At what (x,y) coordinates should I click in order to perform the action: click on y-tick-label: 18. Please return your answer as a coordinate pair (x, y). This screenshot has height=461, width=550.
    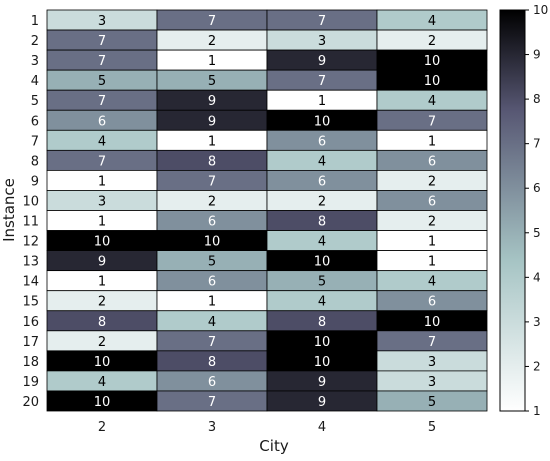
    Looking at the image, I should click on (30, 362).